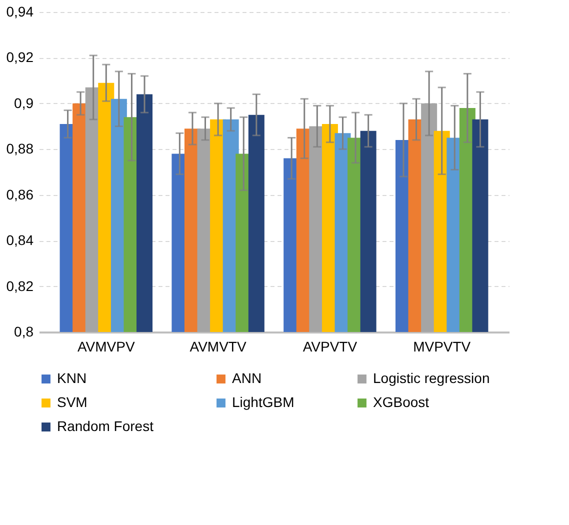 The height and width of the screenshot is (525, 569). Describe the element at coordinates (20, 57) in the screenshot. I see `y-tick-label: 0,92` at that location.